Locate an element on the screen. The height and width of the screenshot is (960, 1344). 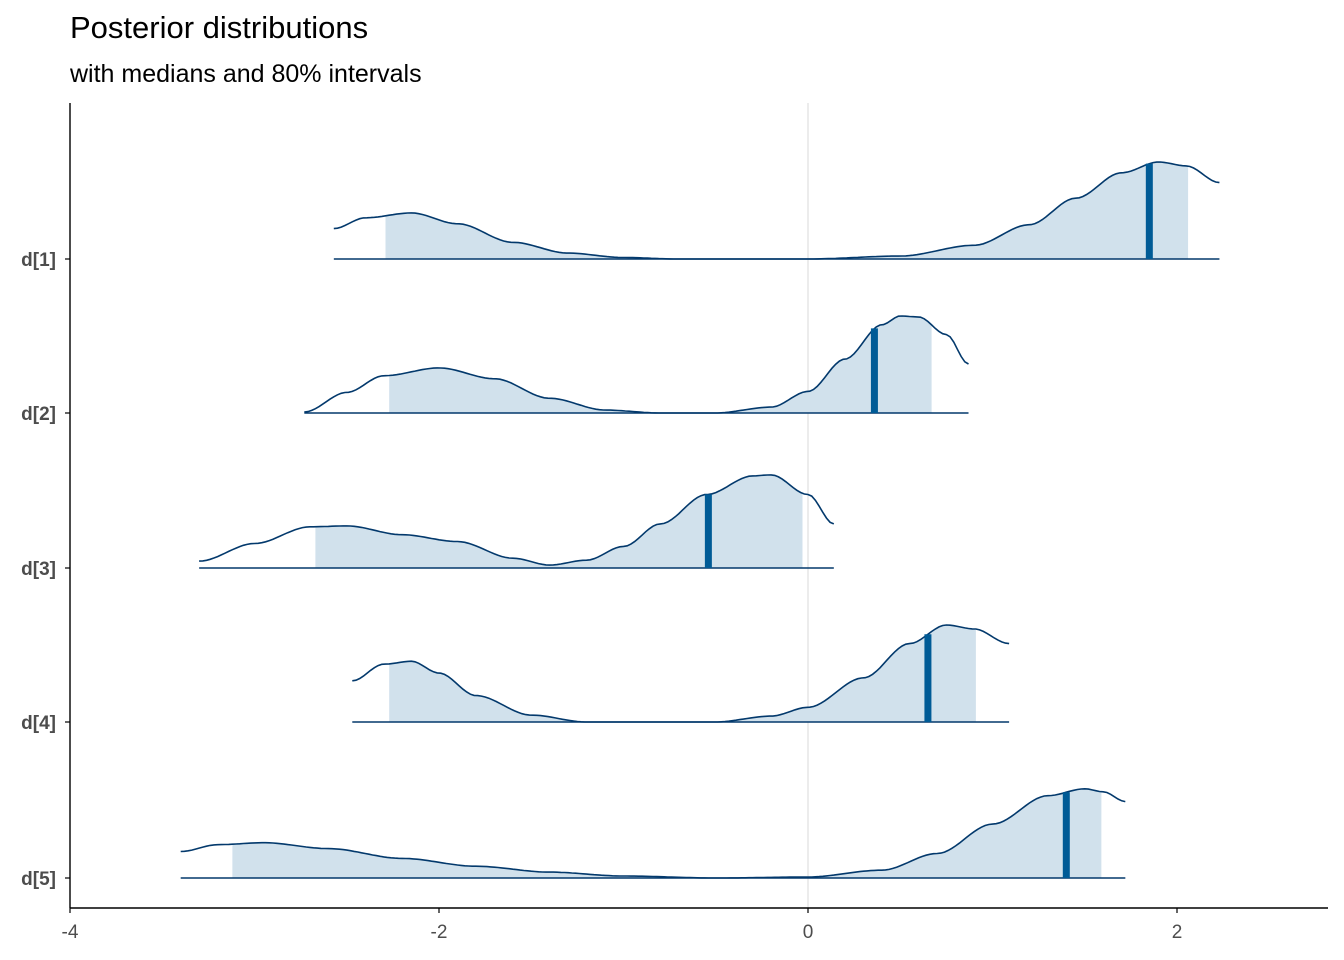
x-tick-label: 0 is located at coordinates (808, 932).